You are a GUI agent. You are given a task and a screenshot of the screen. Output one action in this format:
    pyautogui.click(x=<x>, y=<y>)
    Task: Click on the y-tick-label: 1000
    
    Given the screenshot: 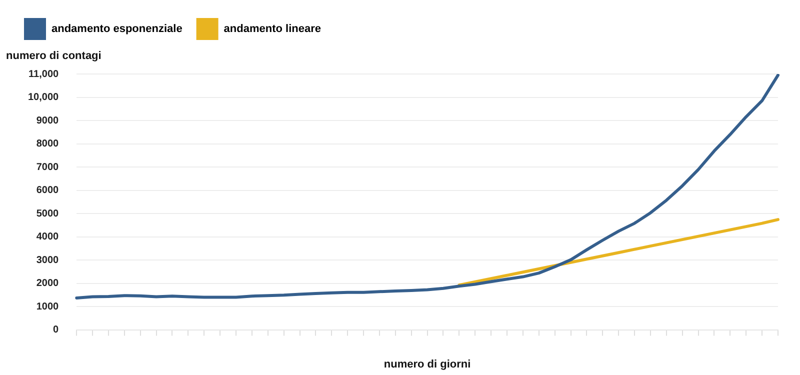 What is the action you would take?
    pyautogui.click(x=48, y=306)
    